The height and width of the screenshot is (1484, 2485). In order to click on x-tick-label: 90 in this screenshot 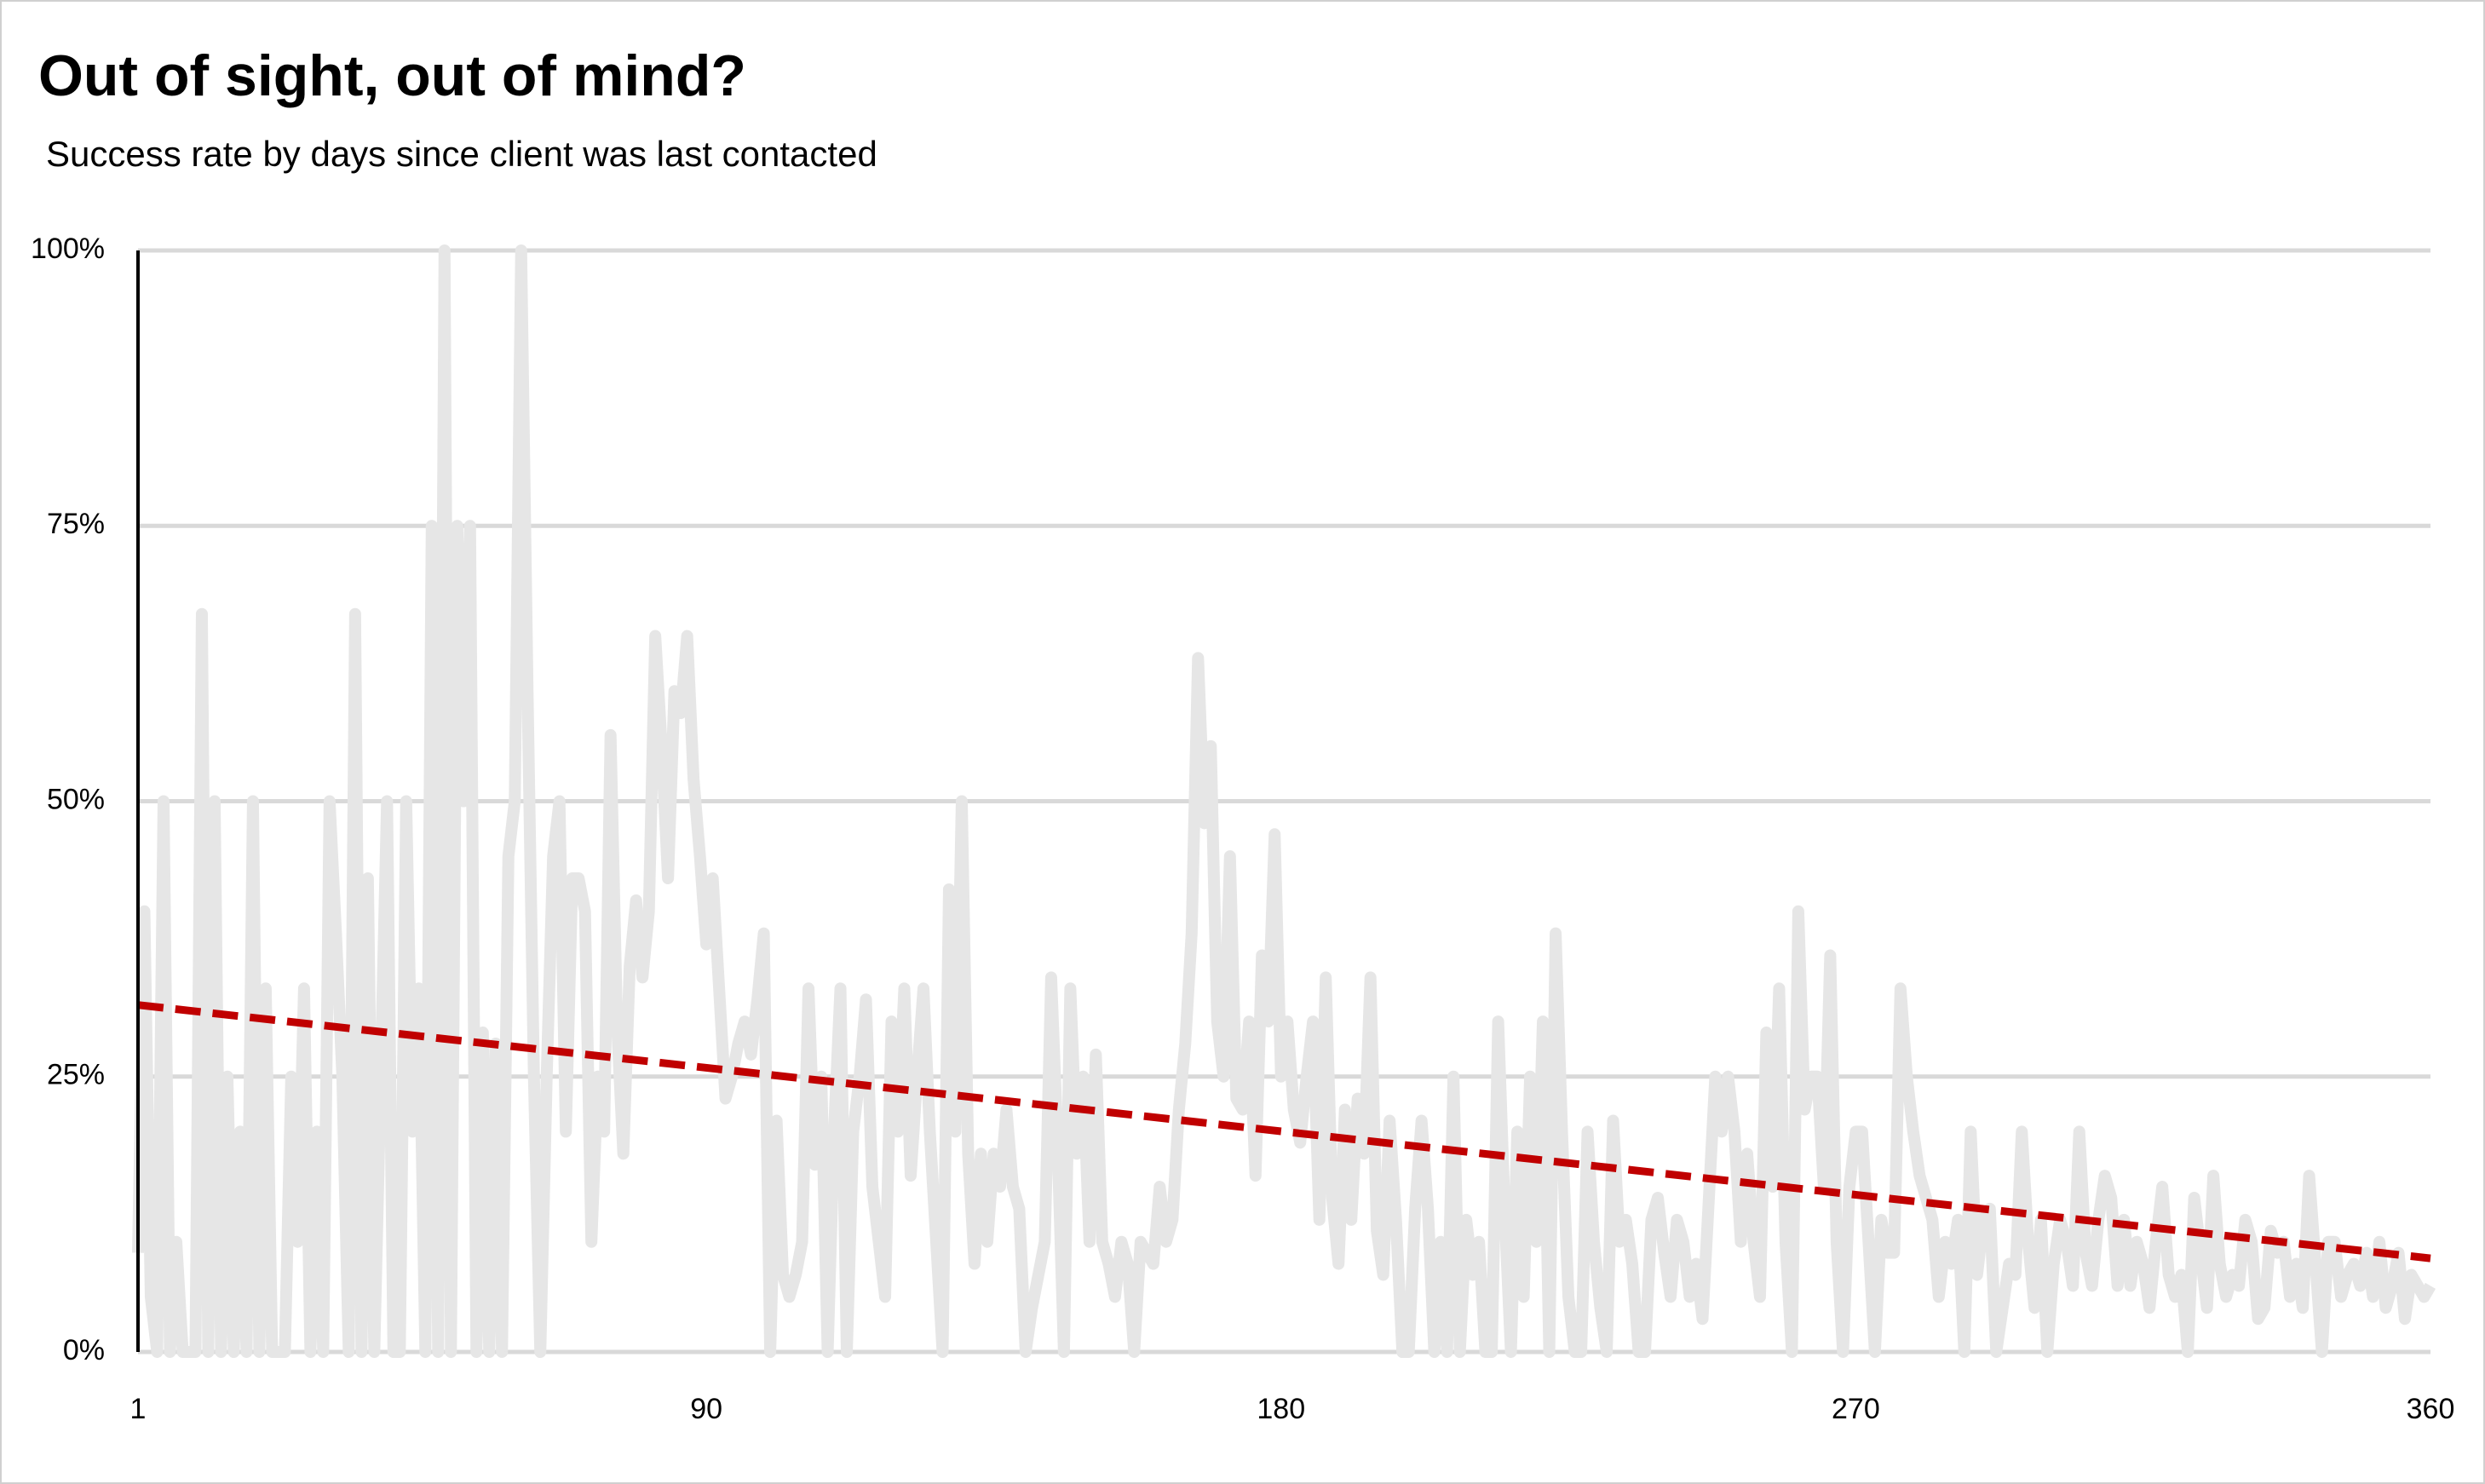, I will do `click(706, 1409)`.